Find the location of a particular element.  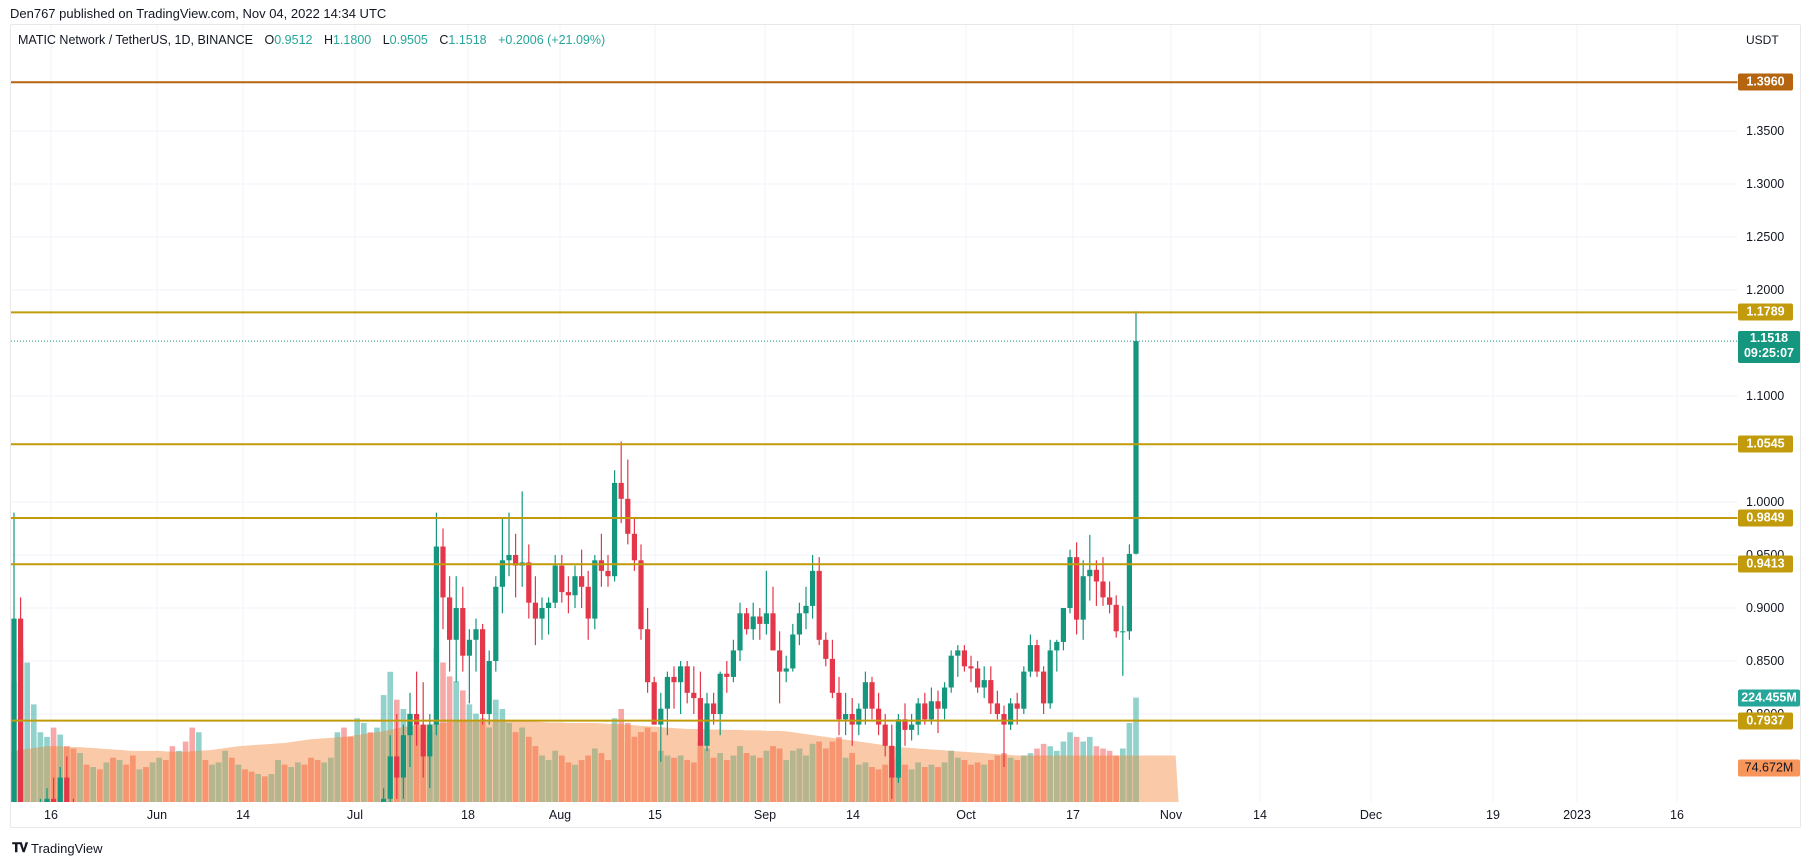

symbol-name: MATIC Network / TetherUS, 1D, BINANCE is located at coordinates (136, 40).